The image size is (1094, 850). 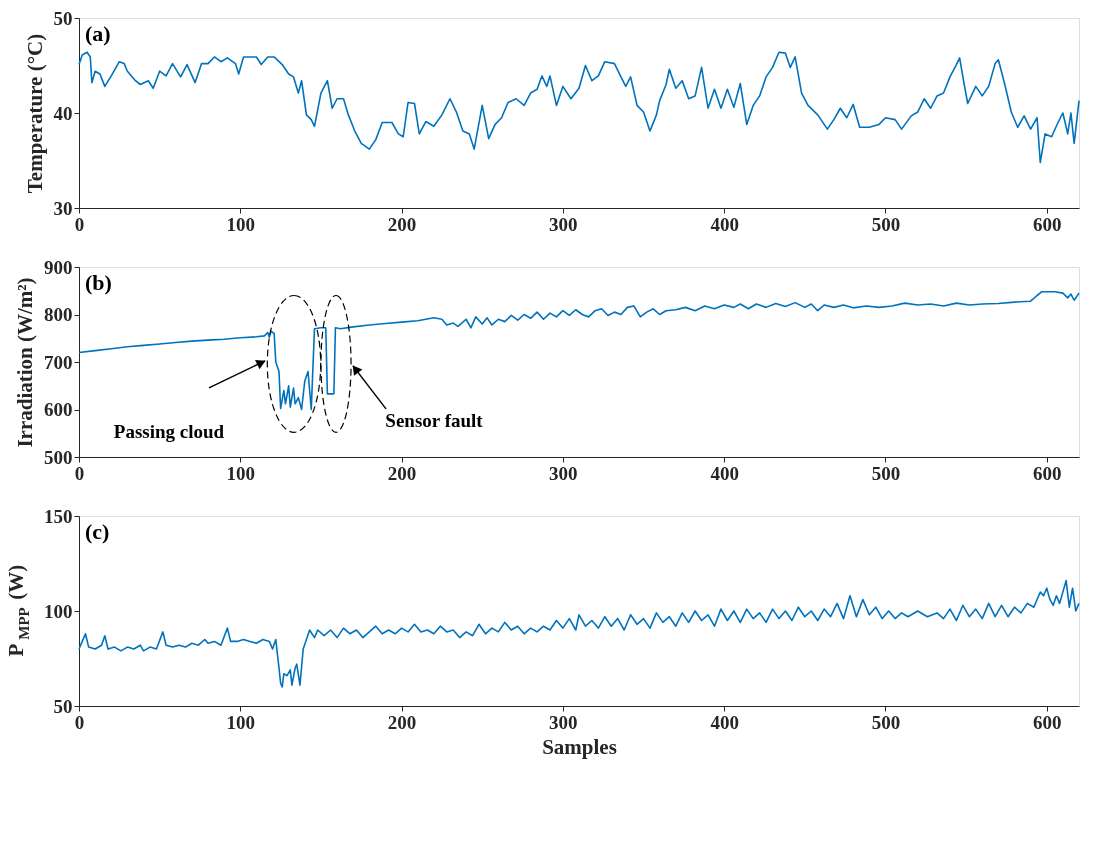 I want to click on y-tick-label: 800, so click(x=58, y=314).